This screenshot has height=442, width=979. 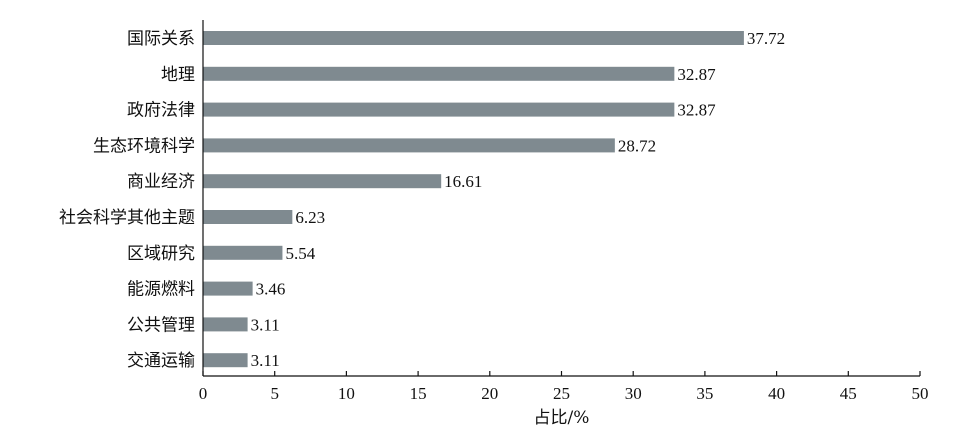 I want to click on x-tick-label: 40, so click(x=776, y=393).